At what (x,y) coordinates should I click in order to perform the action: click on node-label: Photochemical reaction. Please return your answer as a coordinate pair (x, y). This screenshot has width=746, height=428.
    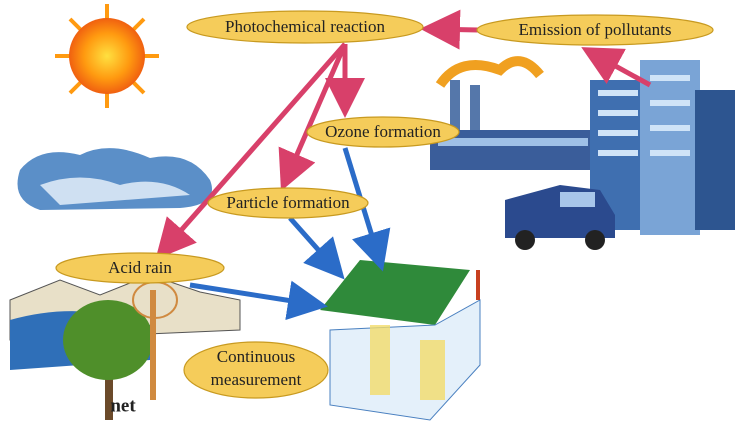
    Looking at the image, I should click on (305, 26).